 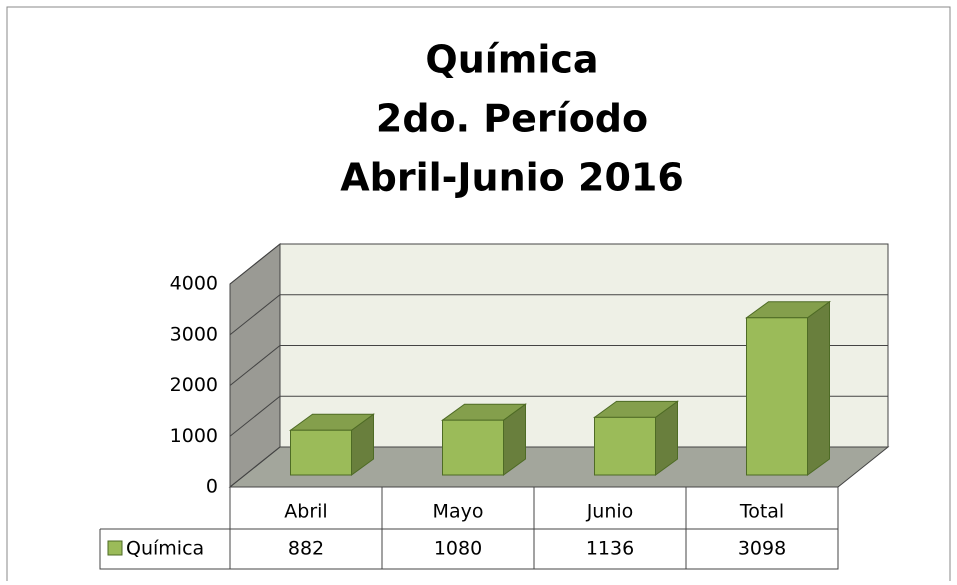 I want to click on chart-title: Abril-Junio 2016, so click(x=512, y=178).